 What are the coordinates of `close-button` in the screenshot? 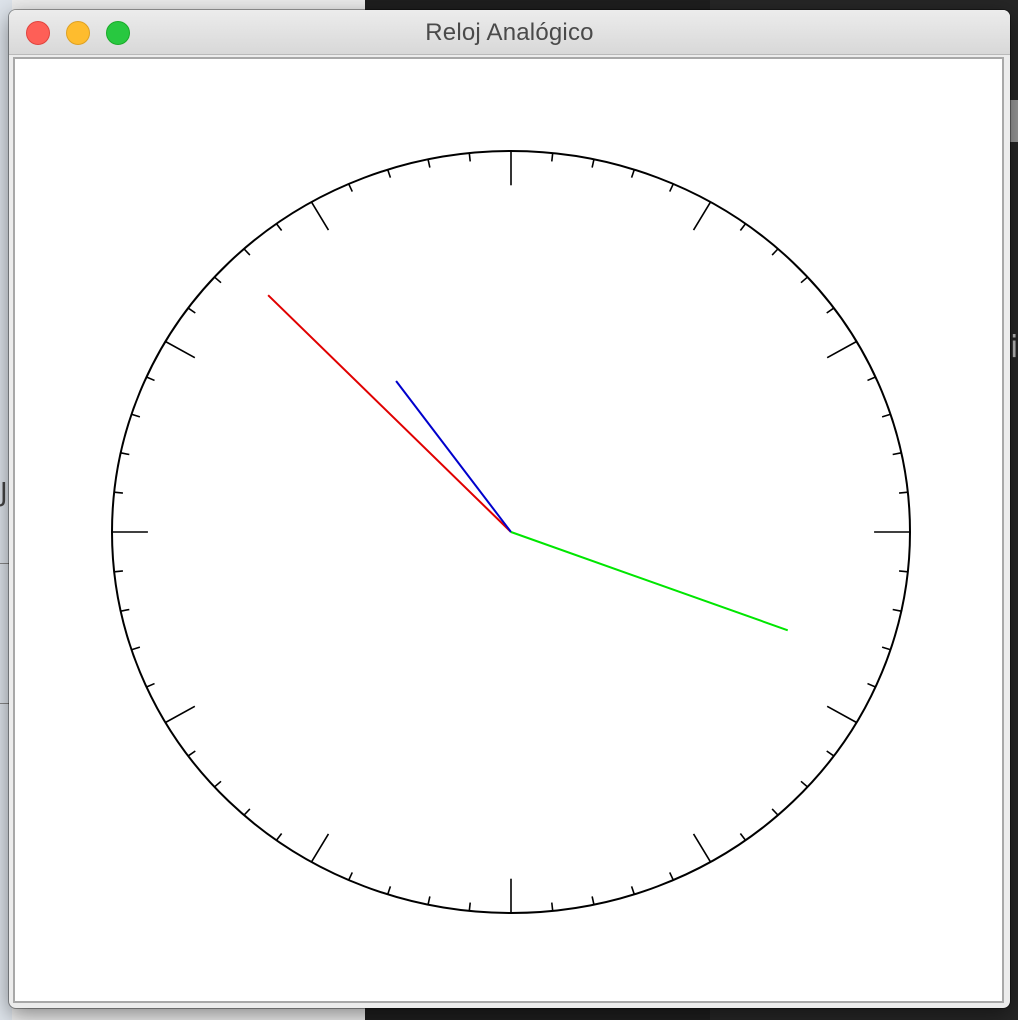 It's located at (38, 33).